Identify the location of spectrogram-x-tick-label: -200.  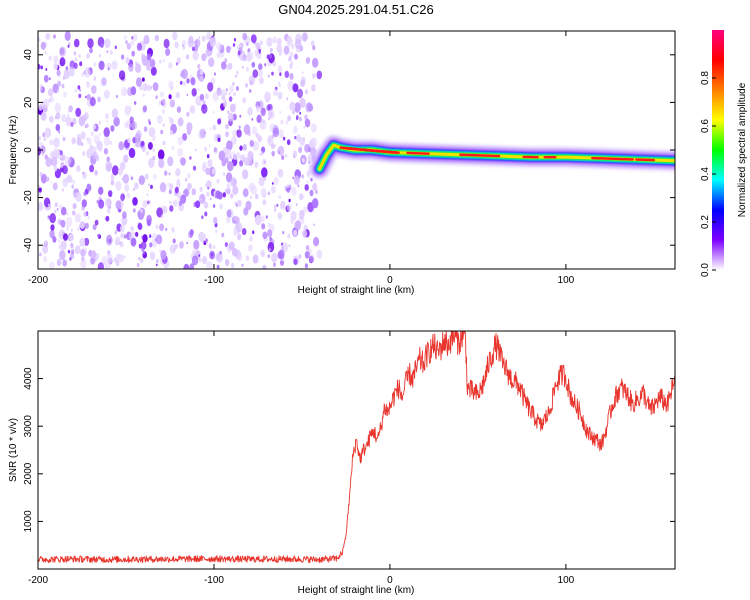
(38, 280).